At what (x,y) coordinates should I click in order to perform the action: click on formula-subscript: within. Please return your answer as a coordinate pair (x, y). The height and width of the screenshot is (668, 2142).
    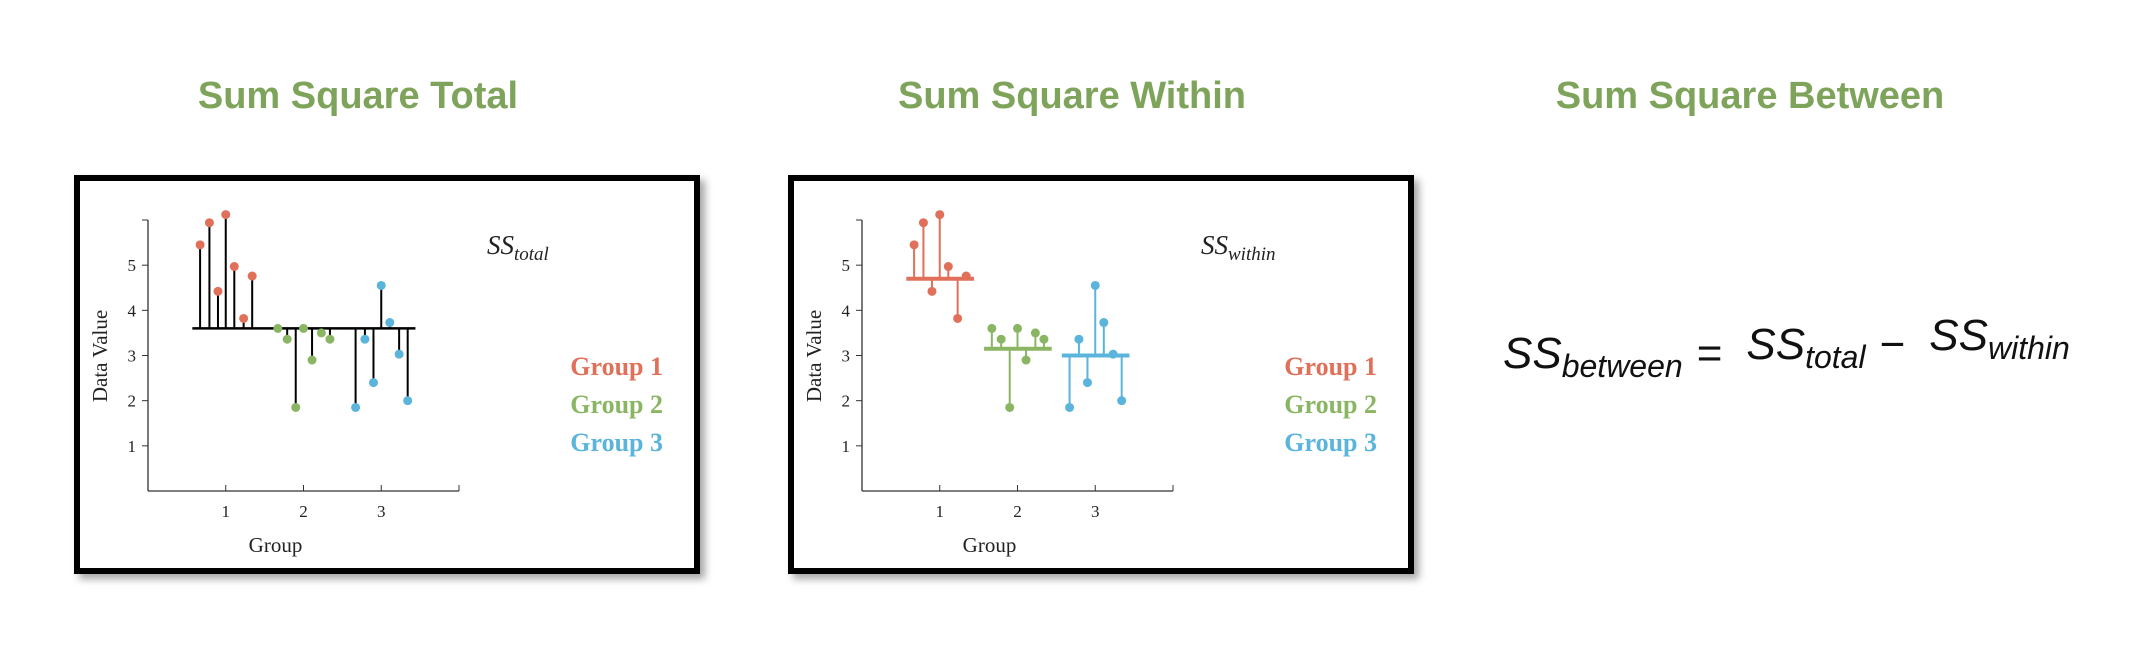
    Looking at the image, I should click on (2029, 348).